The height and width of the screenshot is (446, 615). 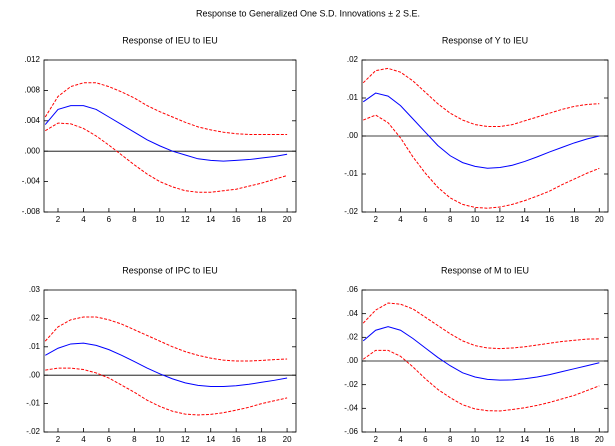 What do you see at coordinates (35, 289) in the screenshot?
I see `y-tick-label: .03` at bounding box center [35, 289].